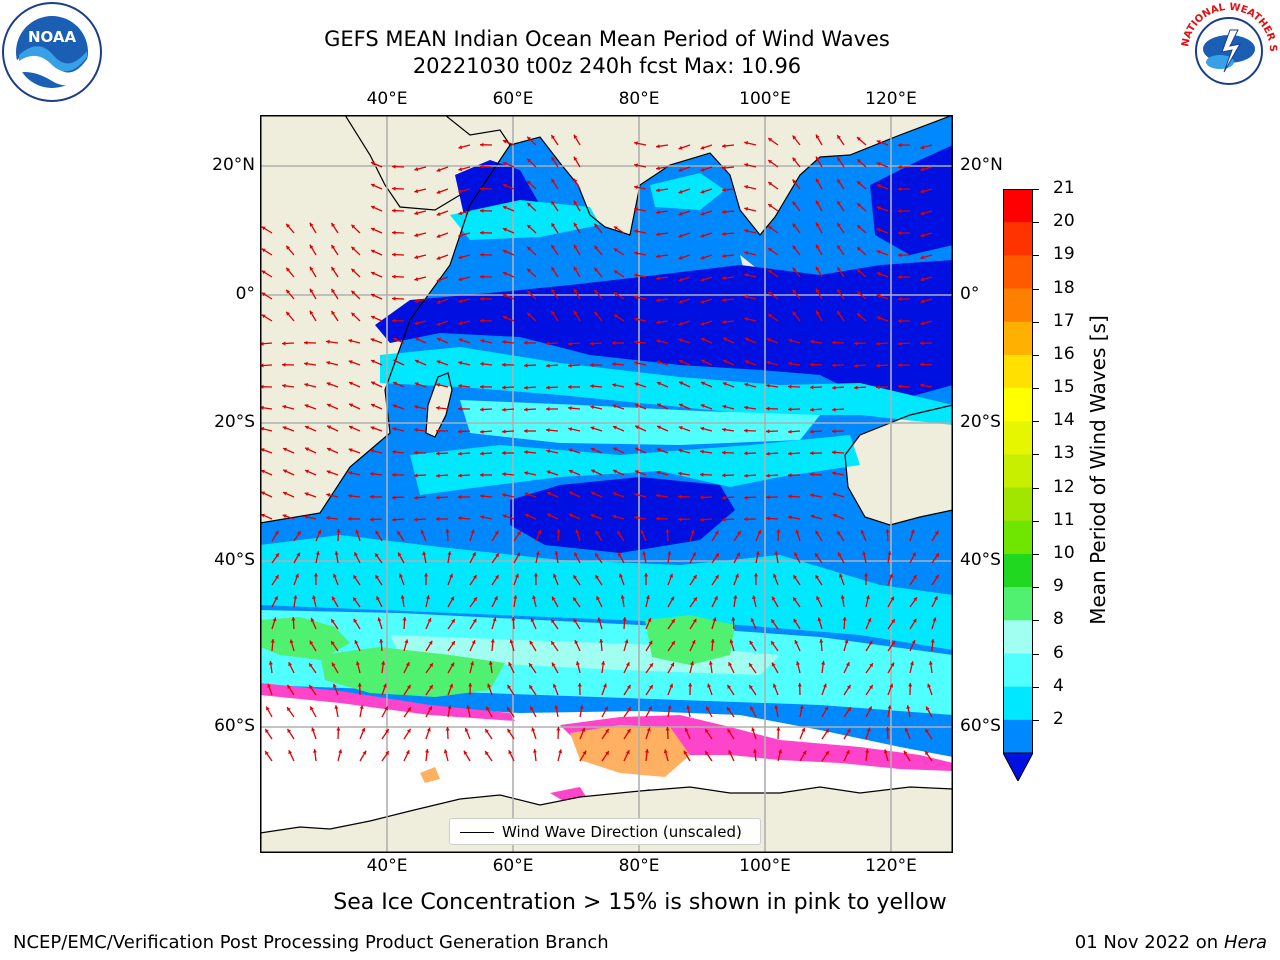 The image size is (1280, 960). What do you see at coordinates (980, 560) in the screenshot?
I see `lat-tick-right: 40°S` at bounding box center [980, 560].